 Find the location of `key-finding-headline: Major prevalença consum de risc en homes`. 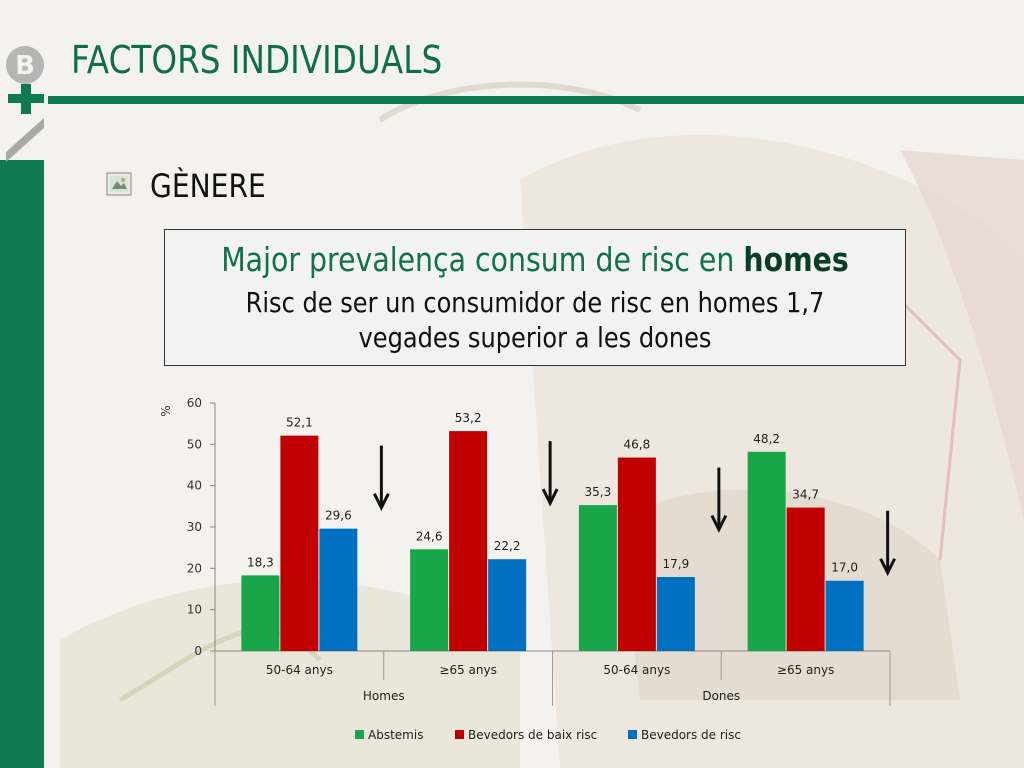

key-finding-headline: Major prevalença consum de risc en homes is located at coordinates (535, 259).